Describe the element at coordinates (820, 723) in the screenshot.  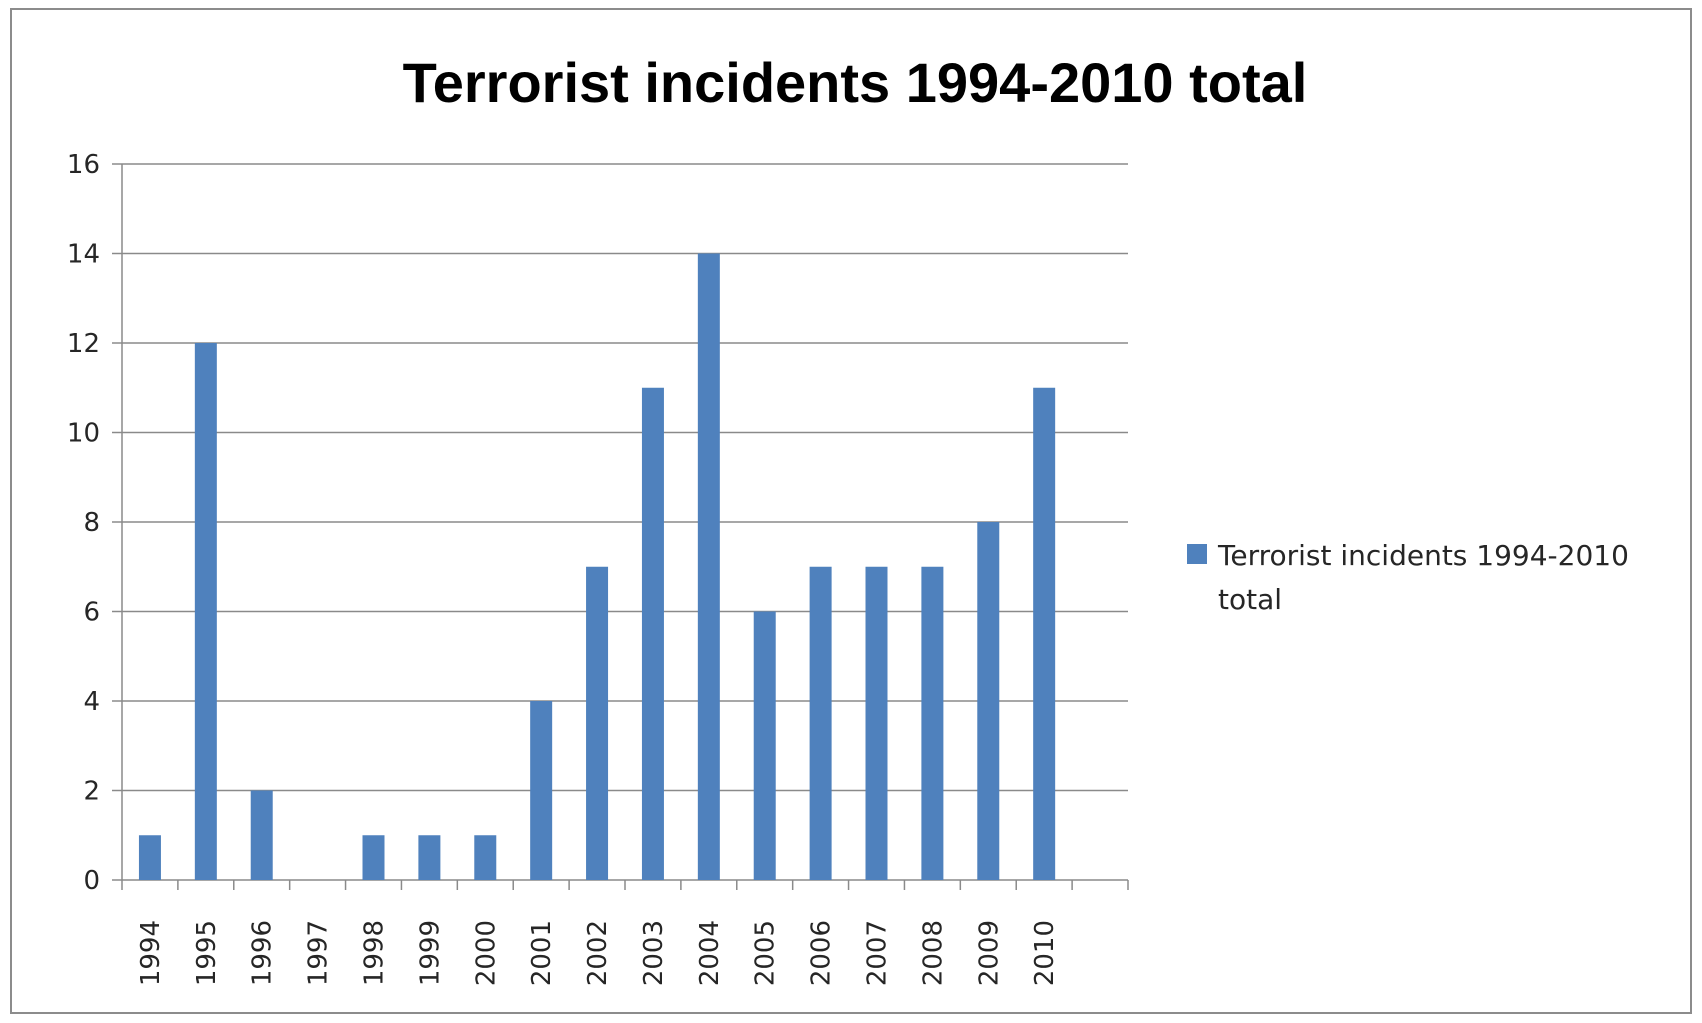
I see `bar-2006` at that location.